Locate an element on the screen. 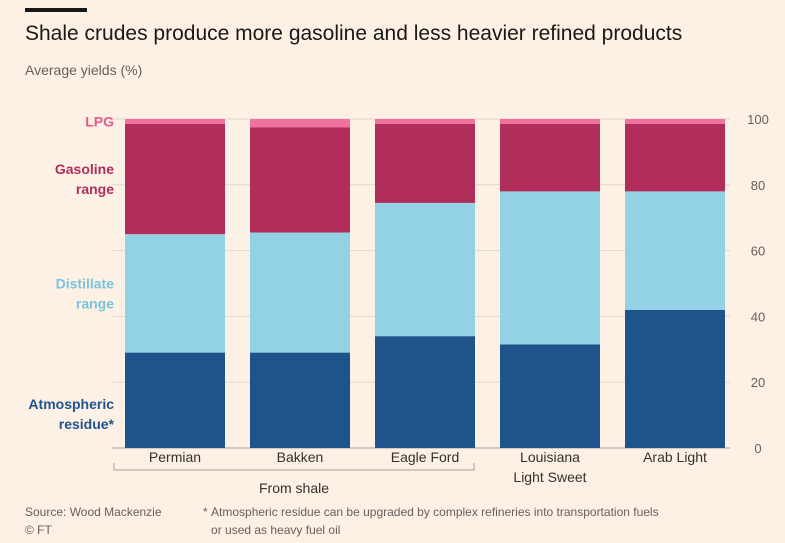  series-label-2: Distillate is located at coordinates (85, 283).